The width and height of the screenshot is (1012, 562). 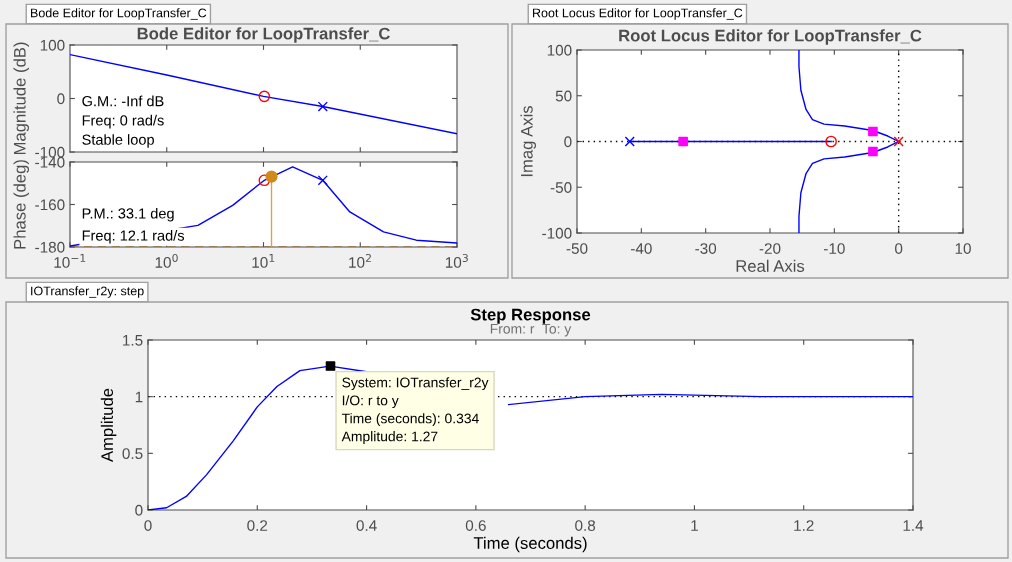 What do you see at coordinates (119, 14) in the screenshot?
I see `text: Bode Editor for LoopTransfer_C` at bounding box center [119, 14].